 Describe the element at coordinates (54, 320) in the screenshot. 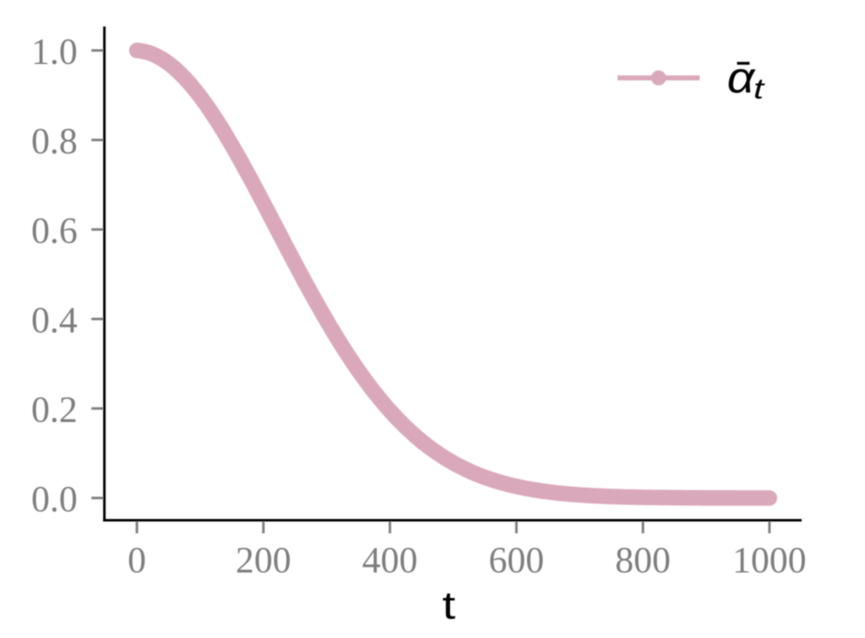

I see `svg-text: 0.4` at that location.